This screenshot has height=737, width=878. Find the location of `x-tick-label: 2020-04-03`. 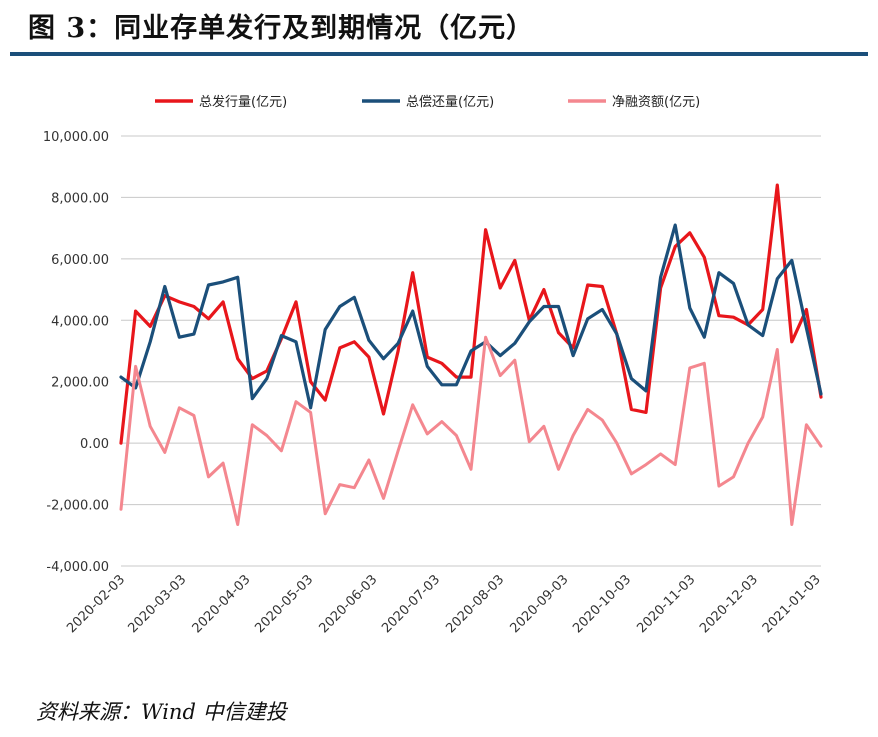

x-tick-label: 2020-04-03 is located at coordinates (222, 604).